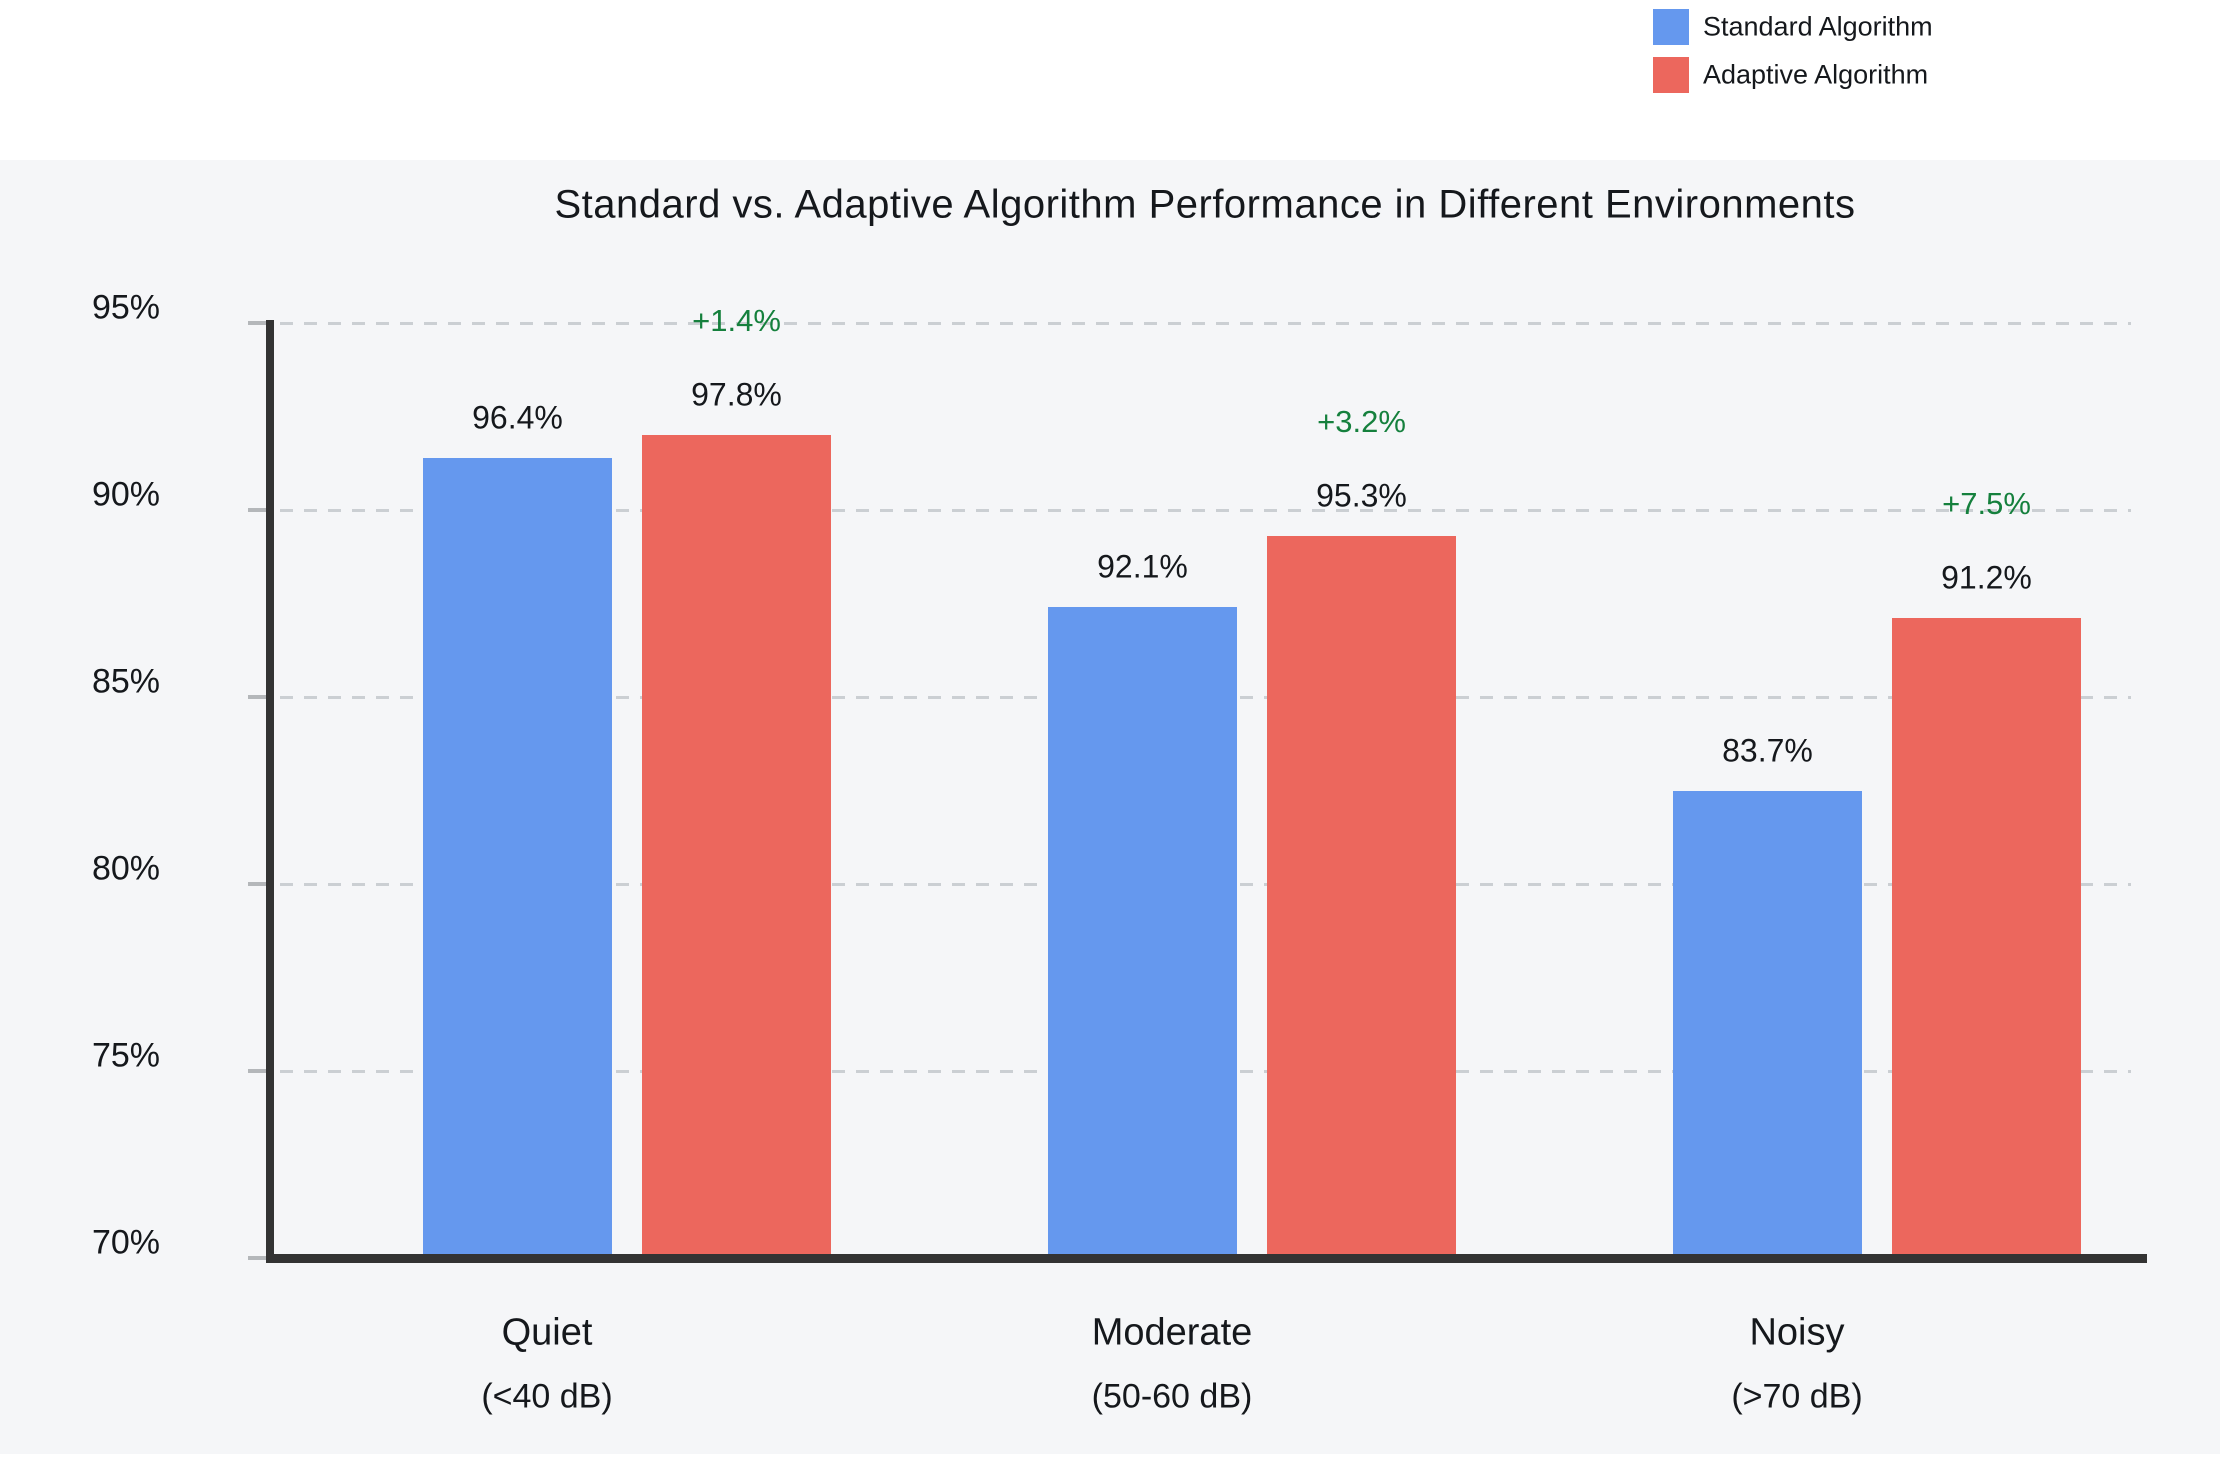 The image size is (2220, 1462). I want to click on x-axis-category-sublabel-quiet: (<40 dB), so click(547, 1396).